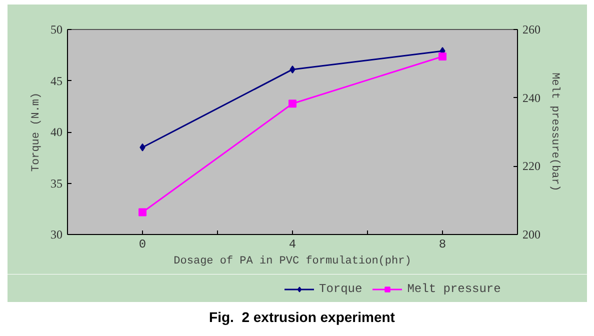 The width and height of the screenshot is (594, 336). What do you see at coordinates (302, 317) in the screenshot?
I see `text: Fig. 2 extrusion experiment` at bounding box center [302, 317].